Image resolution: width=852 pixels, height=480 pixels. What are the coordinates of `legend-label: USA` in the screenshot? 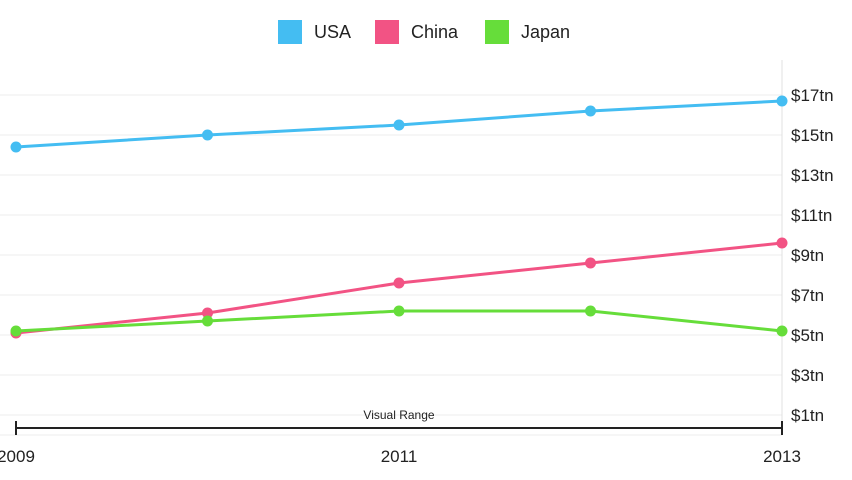 It's located at (332, 32).